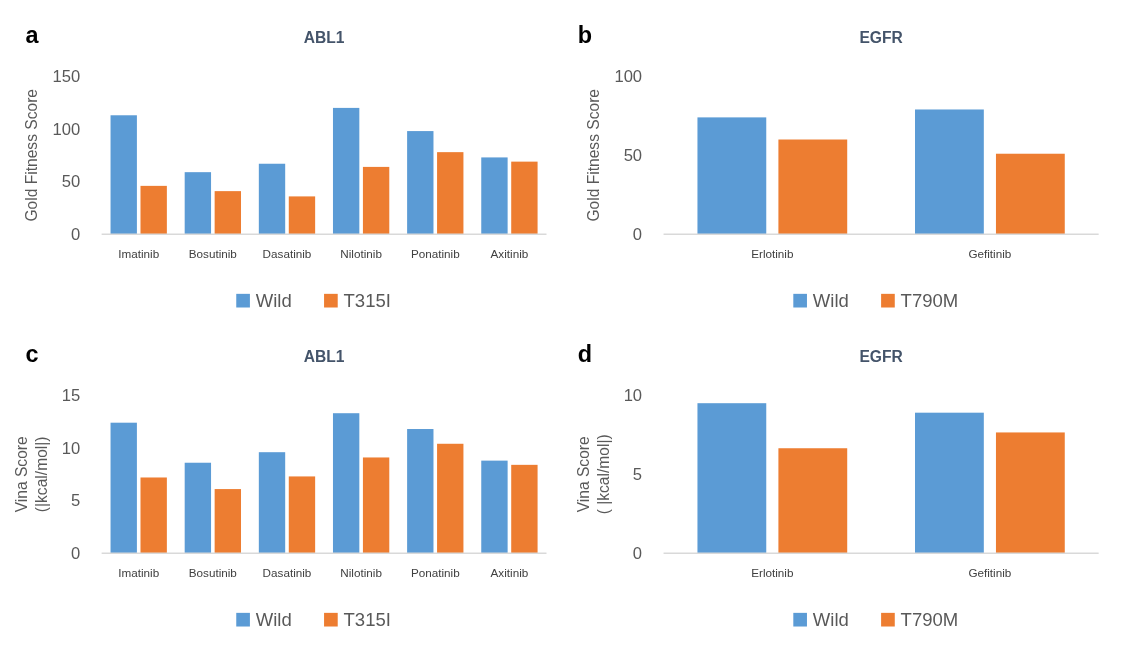 The image size is (1132, 655). What do you see at coordinates (66, 77) in the screenshot?
I see `y-tick-label: 150` at bounding box center [66, 77].